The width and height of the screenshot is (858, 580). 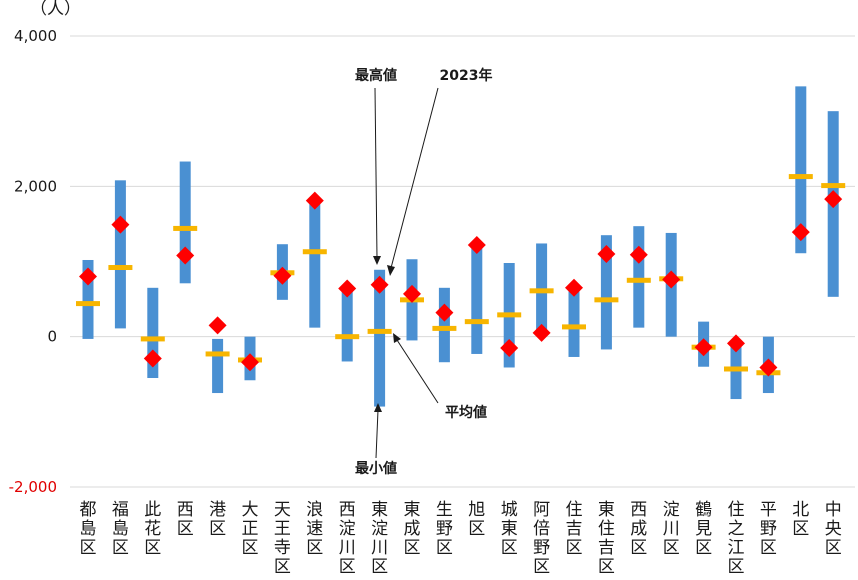 I want to click on category-label: 大正区, so click(x=250, y=529).